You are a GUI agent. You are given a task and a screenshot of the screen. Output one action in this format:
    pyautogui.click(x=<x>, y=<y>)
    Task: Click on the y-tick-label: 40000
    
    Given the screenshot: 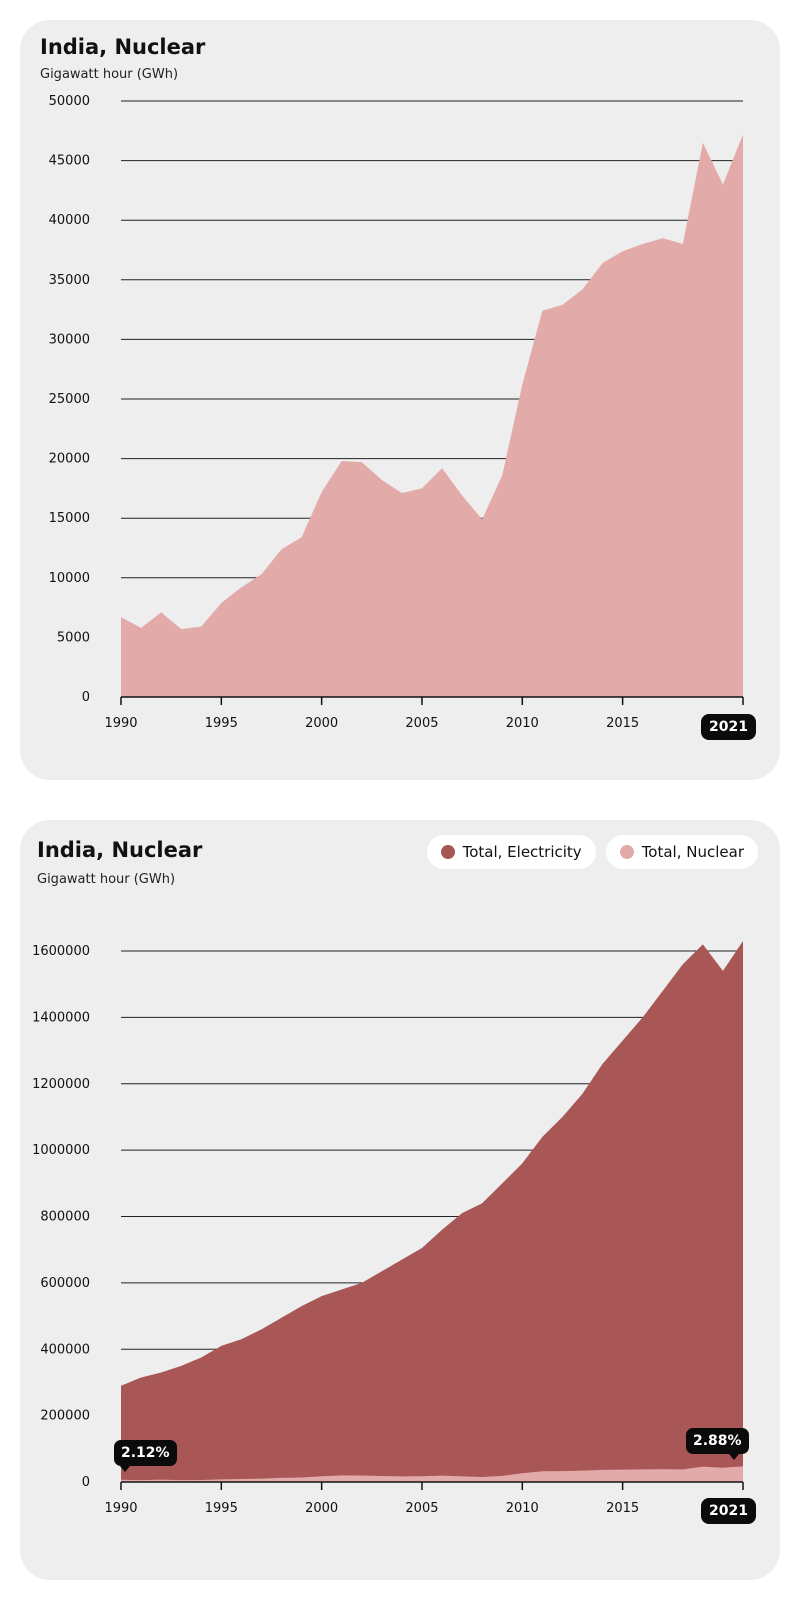 What is the action you would take?
    pyautogui.click(x=69, y=220)
    